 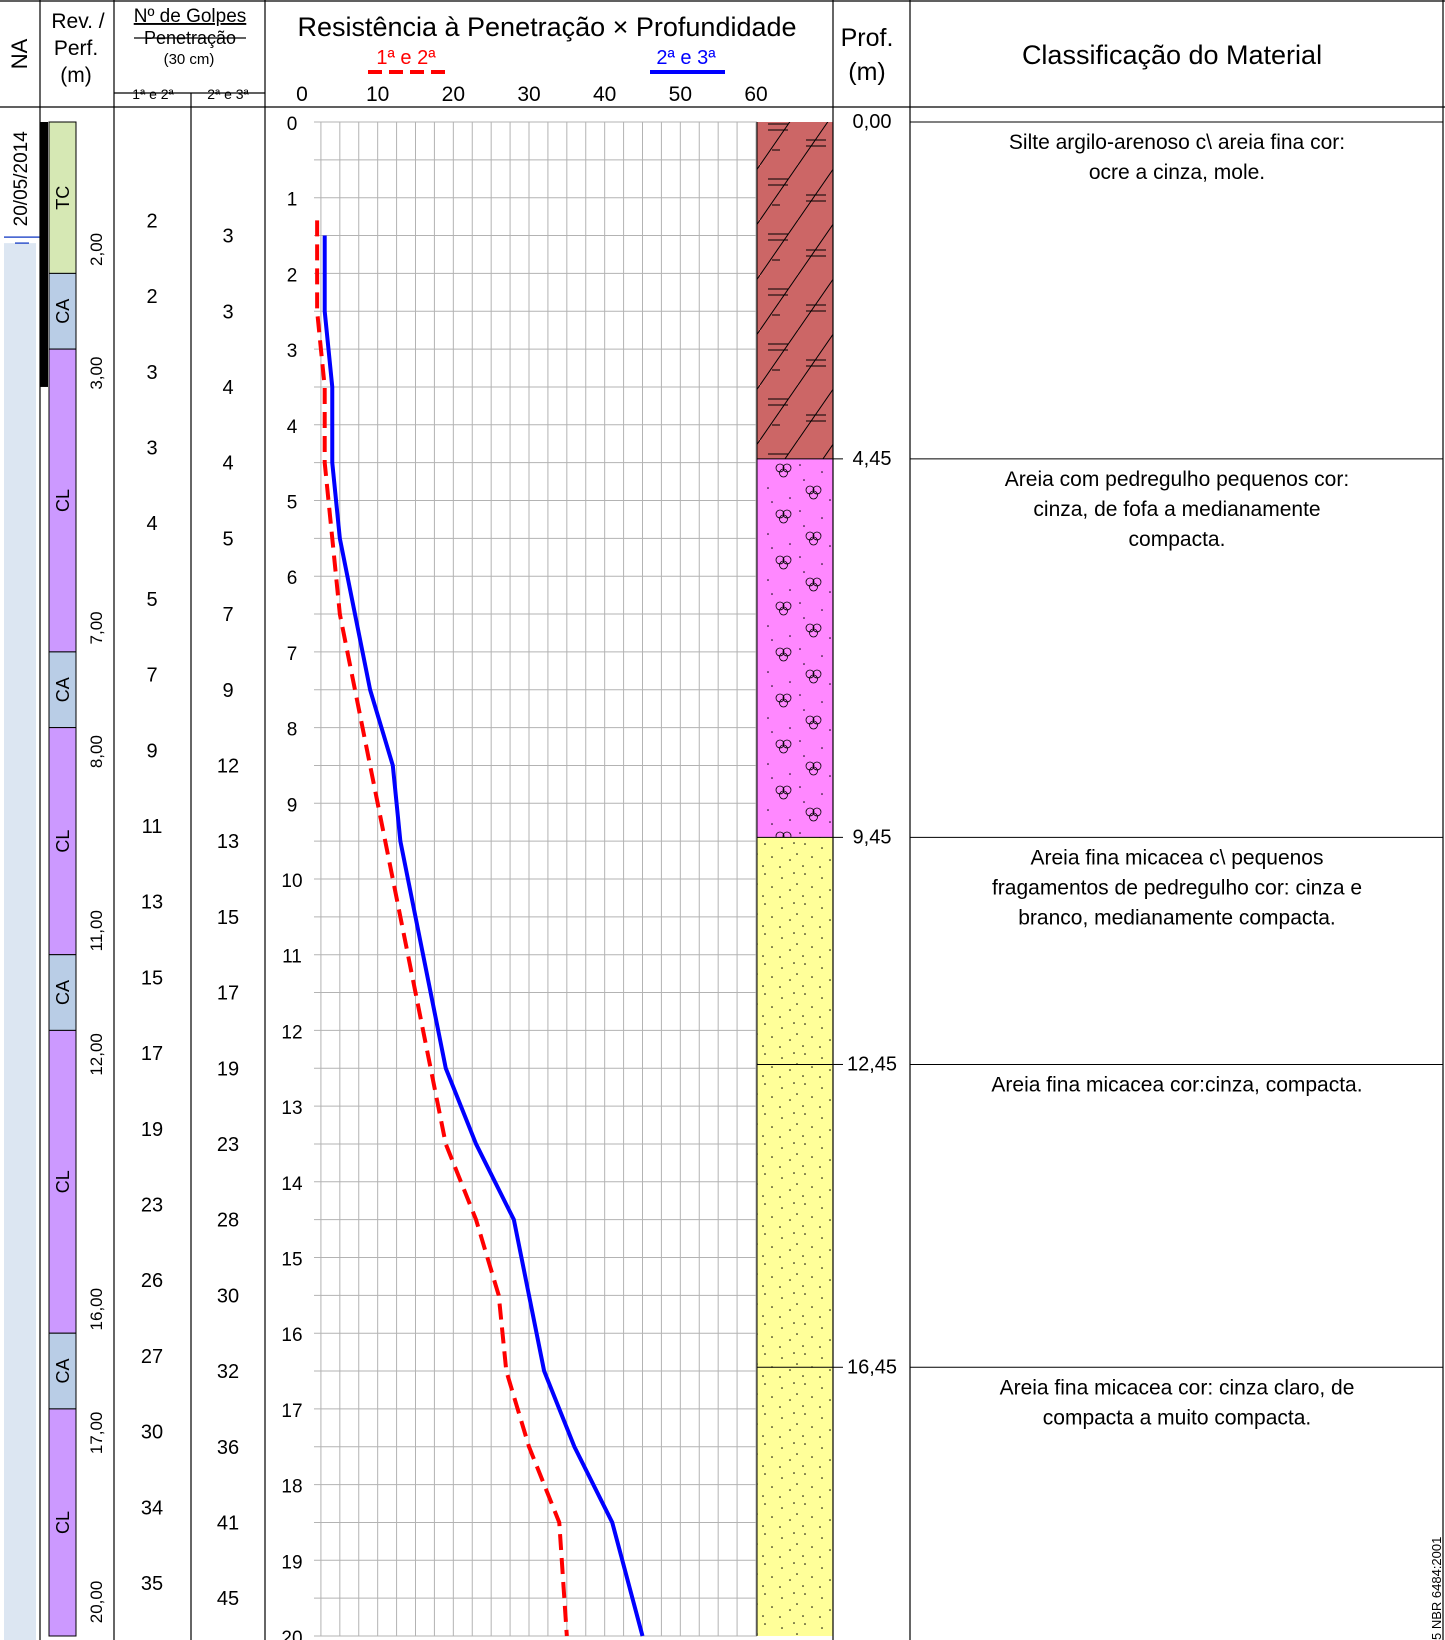 I want to click on classification-header: Classificação do Material, so click(x=1172, y=55).